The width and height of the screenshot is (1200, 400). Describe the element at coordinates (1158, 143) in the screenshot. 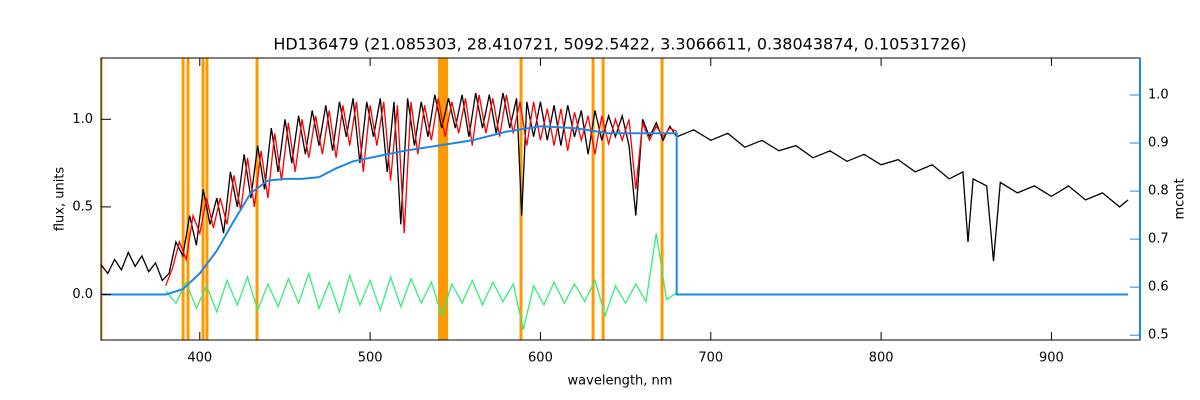

I see `y2-tick-label: 0.9` at that location.